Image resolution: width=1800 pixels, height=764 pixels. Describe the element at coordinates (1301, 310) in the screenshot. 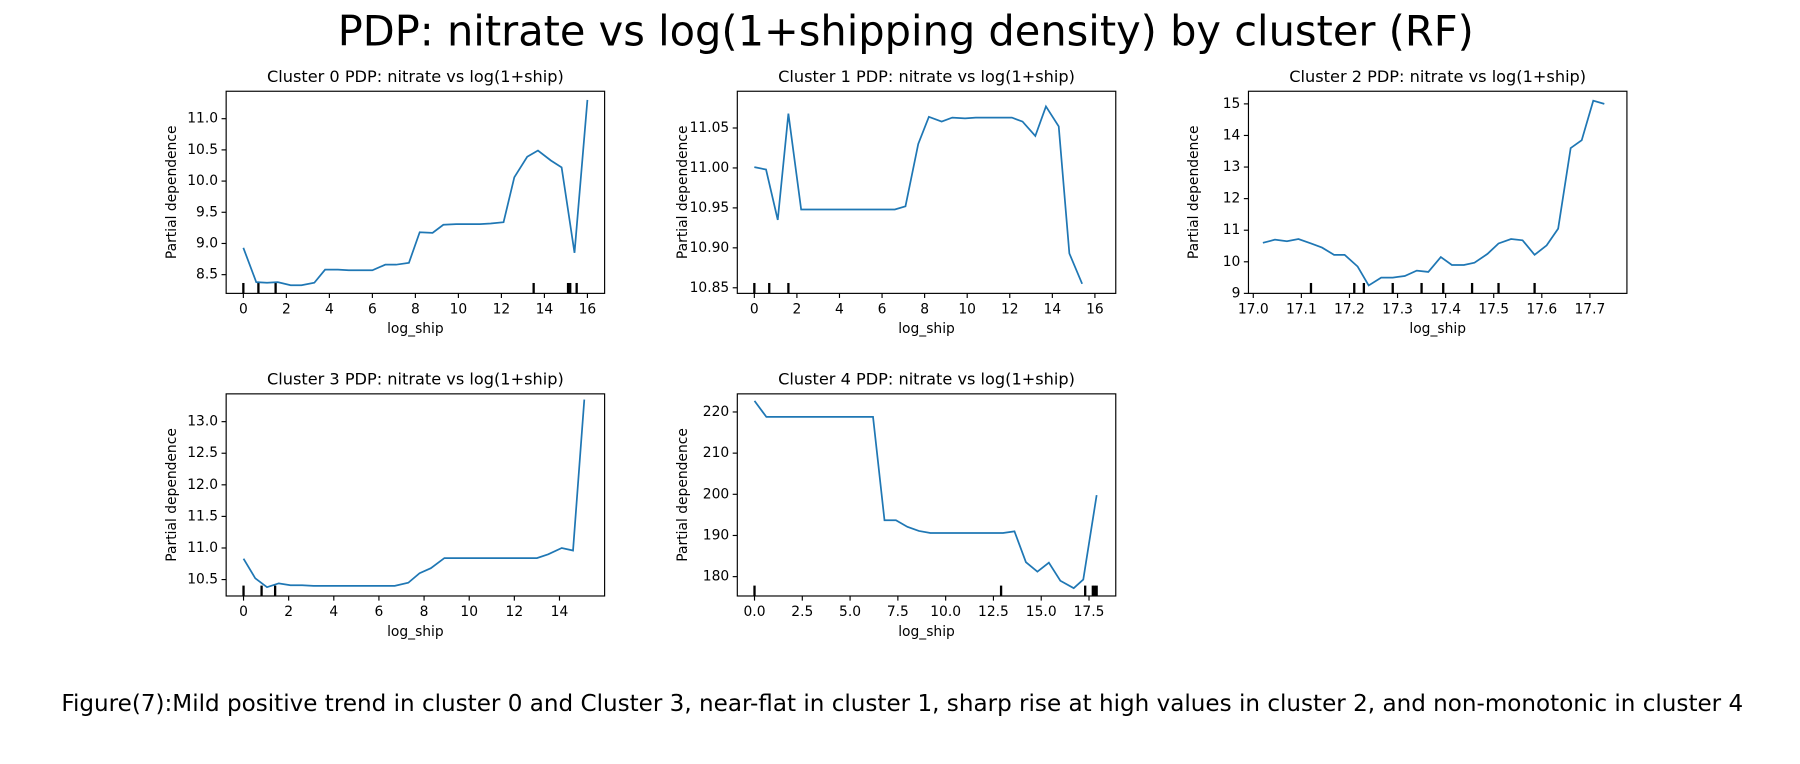

I see `x-tick-label: 17.1` at that location.